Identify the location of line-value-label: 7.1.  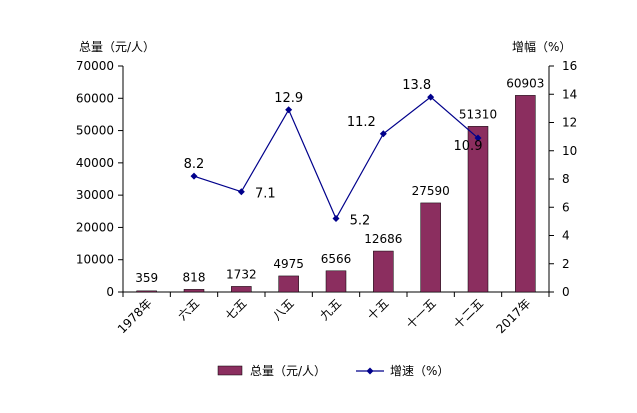
(265, 194).